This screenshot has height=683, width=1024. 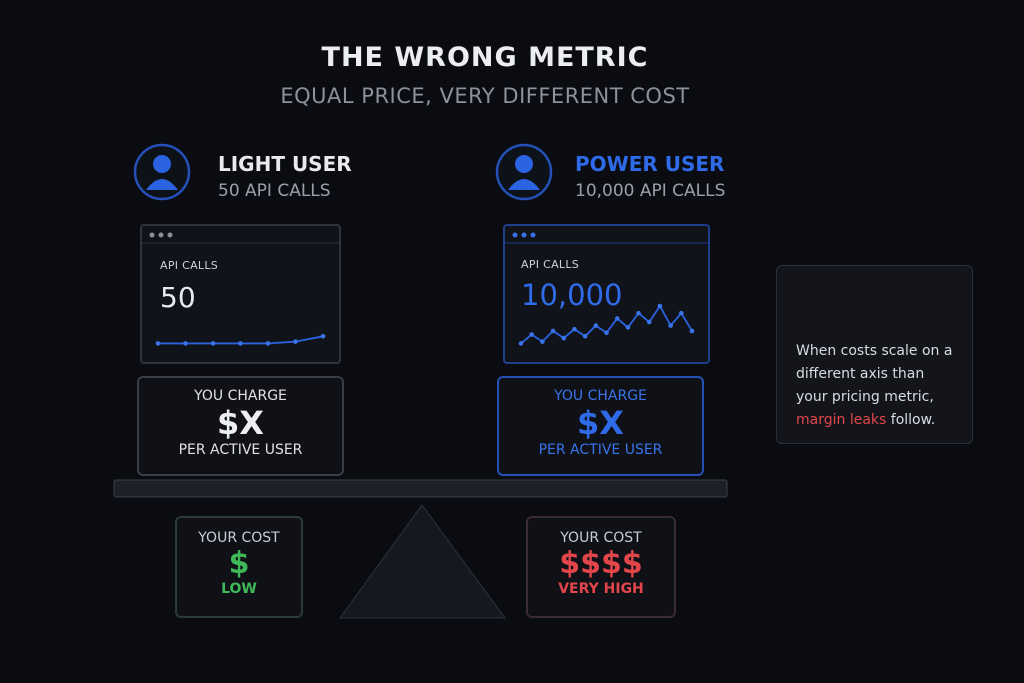 I want to click on usage-card: API CALLS 50, so click(x=240, y=294).